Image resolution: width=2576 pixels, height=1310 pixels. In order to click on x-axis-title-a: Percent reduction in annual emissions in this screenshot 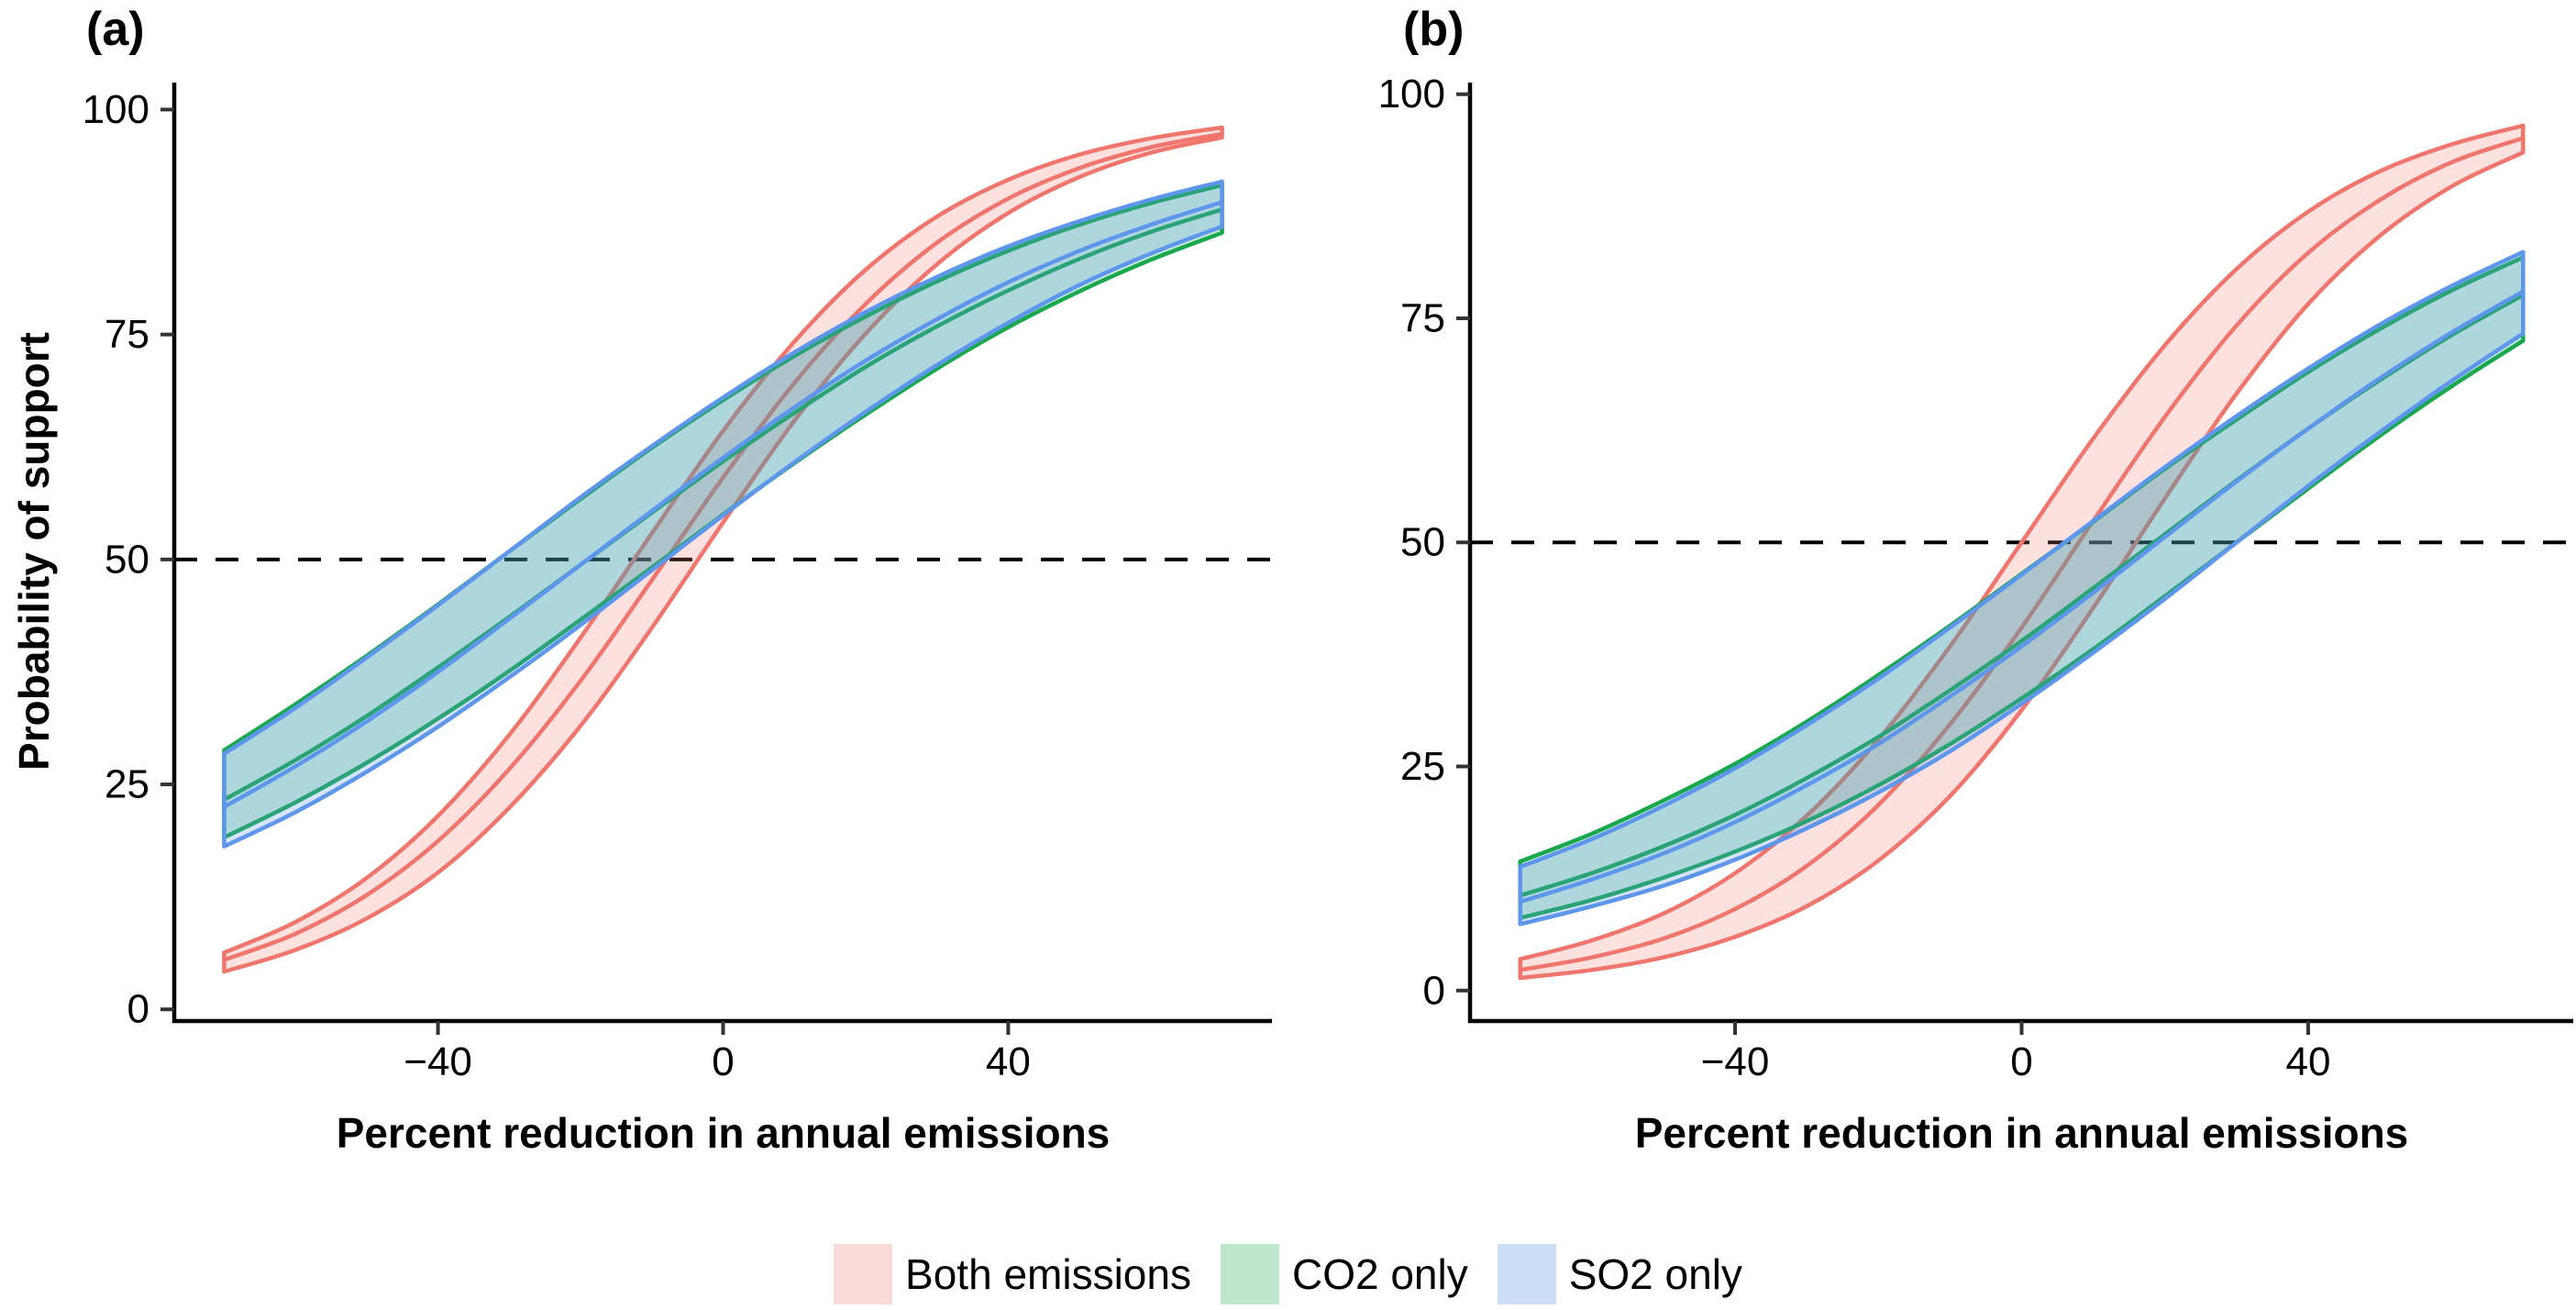, I will do `click(723, 1133)`.